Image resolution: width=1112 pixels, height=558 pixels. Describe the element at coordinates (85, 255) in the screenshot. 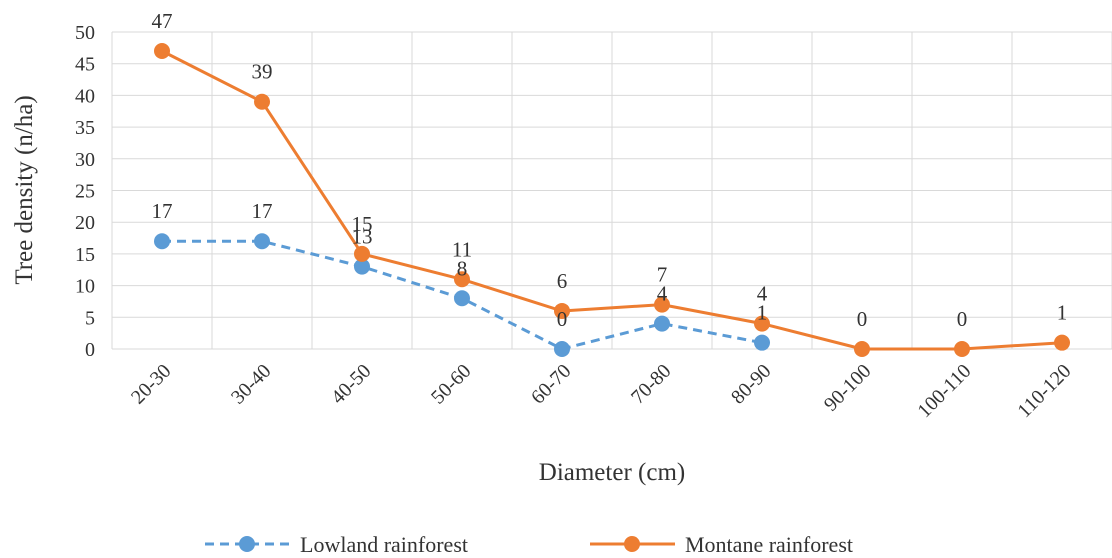

I see `y-tick-label: 15` at that location.